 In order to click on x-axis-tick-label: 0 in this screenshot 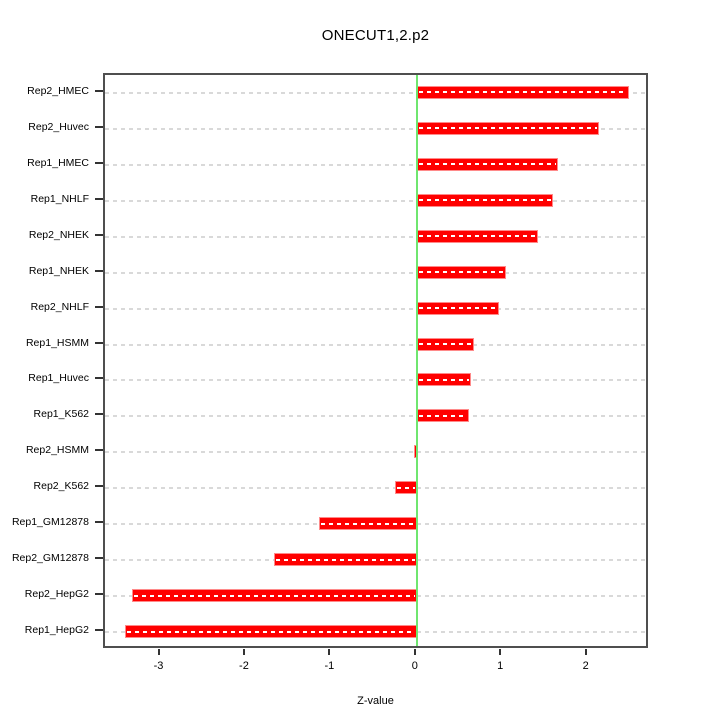, I will do `click(414, 666)`.